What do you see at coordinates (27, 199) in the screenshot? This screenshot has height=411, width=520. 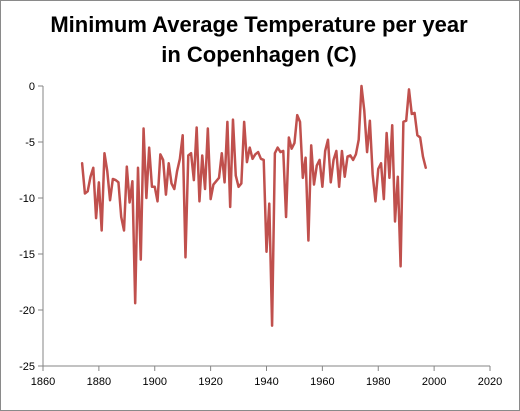 I see `y-tick-label: -10` at bounding box center [27, 199].